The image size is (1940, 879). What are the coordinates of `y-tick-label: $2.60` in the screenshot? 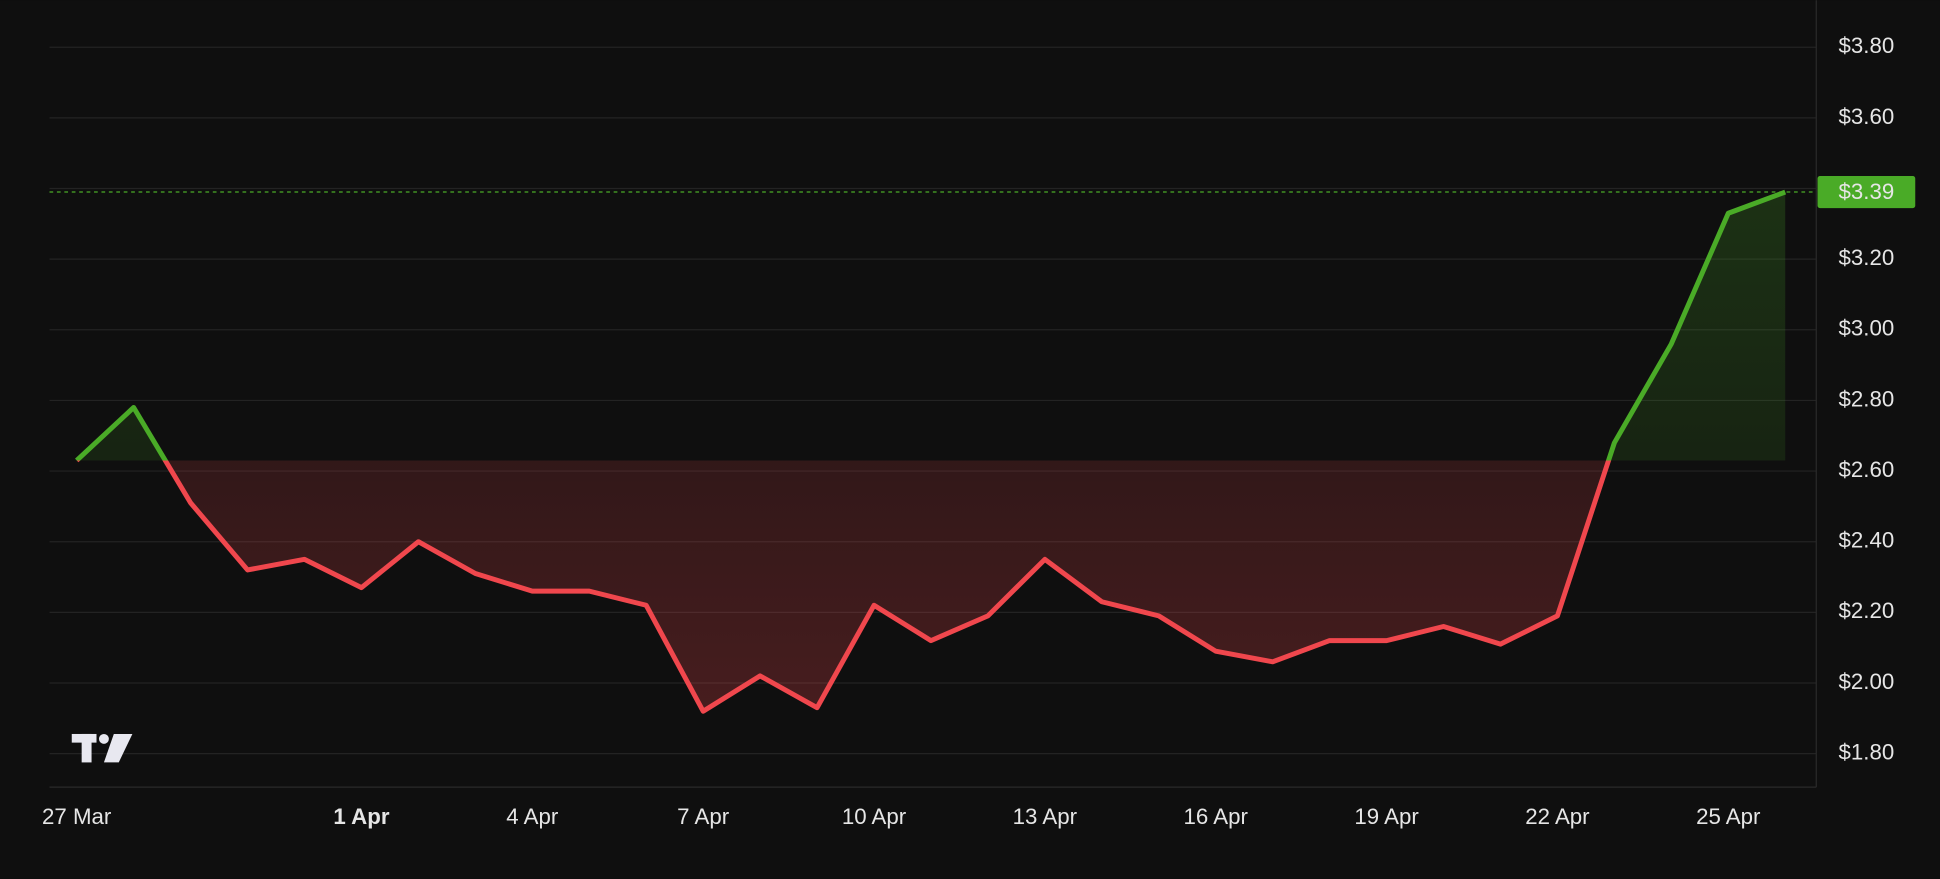 It's located at (1867, 469).